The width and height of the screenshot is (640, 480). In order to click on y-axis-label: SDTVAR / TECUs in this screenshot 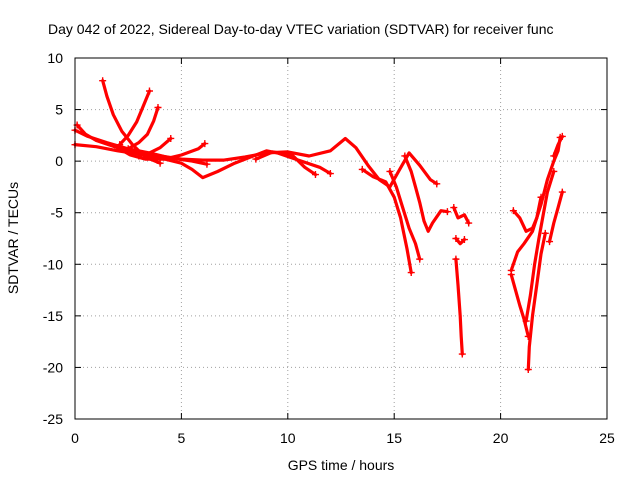, I will do `click(13, 238)`.